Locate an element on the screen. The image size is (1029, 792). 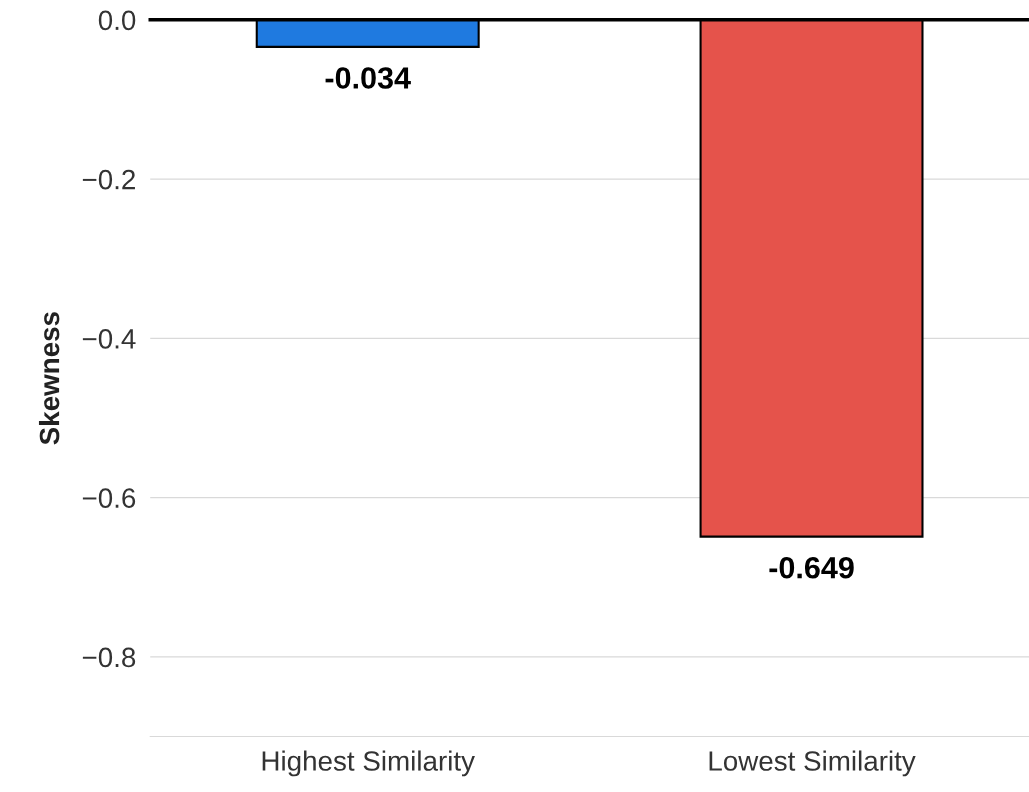
x-tick-label: Highest Similarity is located at coordinates (368, 763).